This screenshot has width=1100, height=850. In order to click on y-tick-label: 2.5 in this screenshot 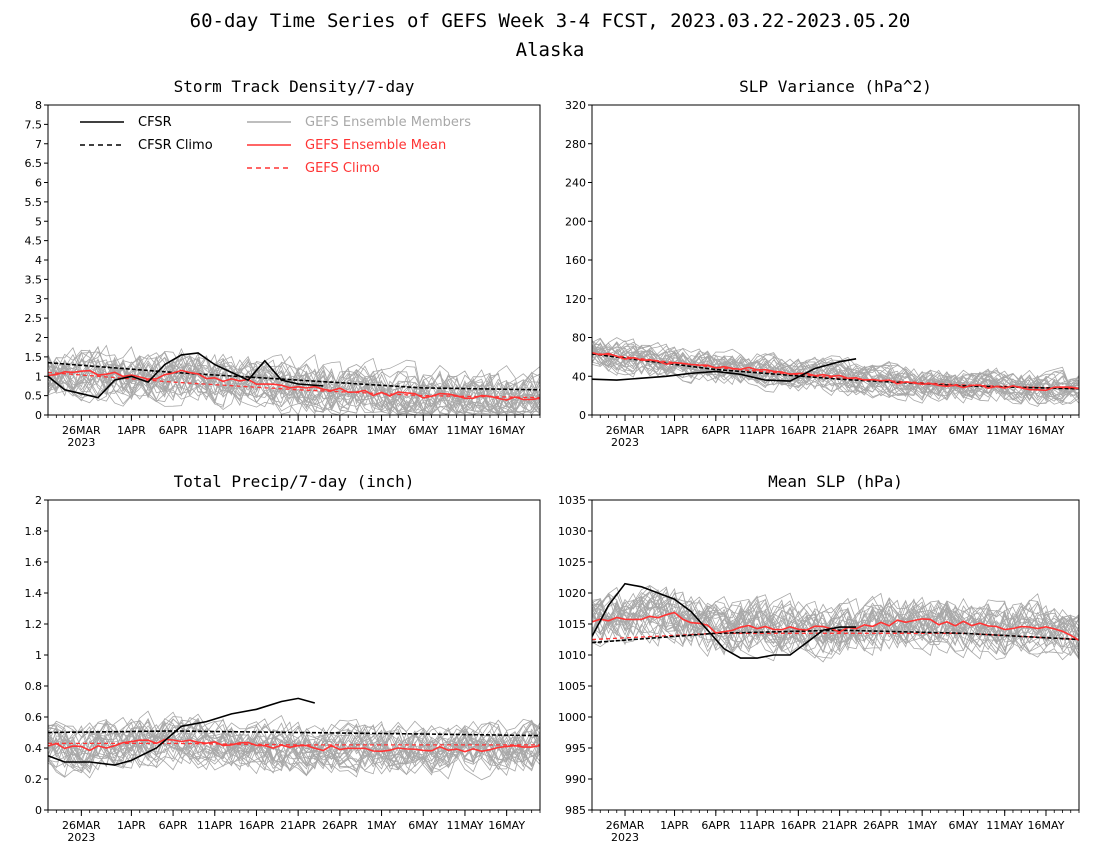, I will do `click(34, 318)`.